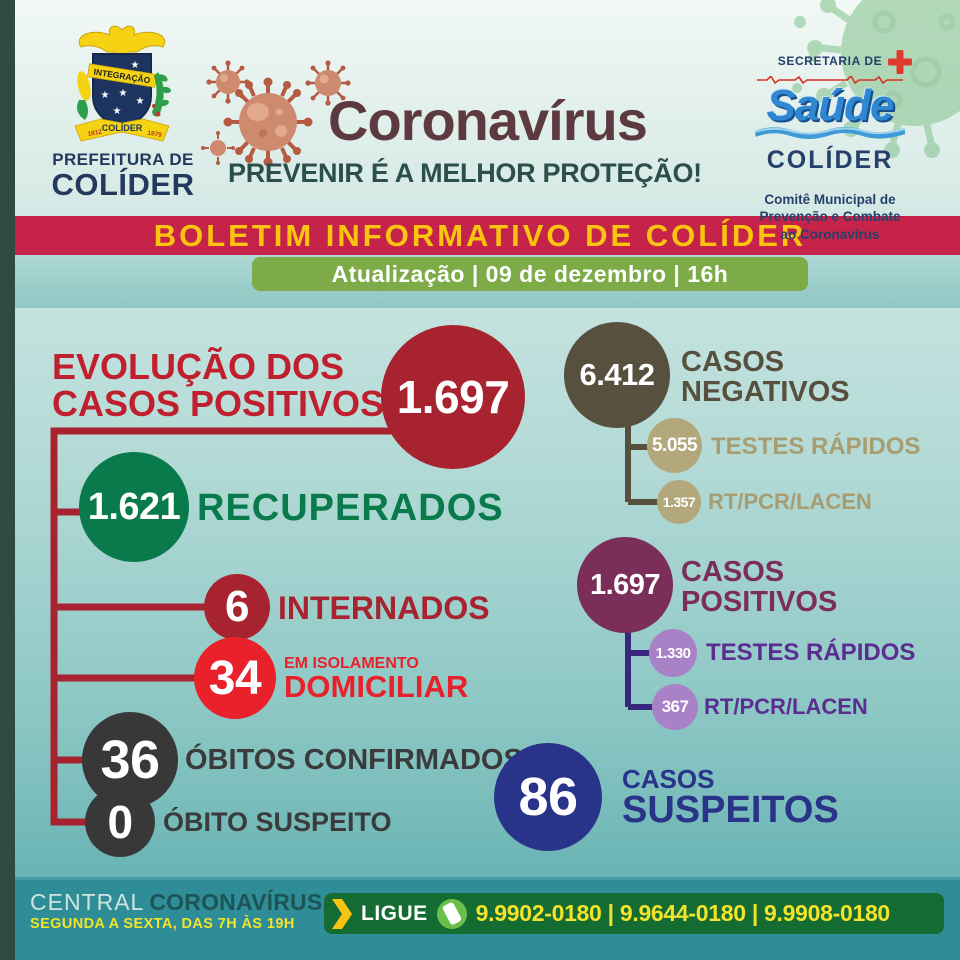  Describe the element at coordinates (342, 913) in the screenshot. I see `chevron-right-icon` at that location.